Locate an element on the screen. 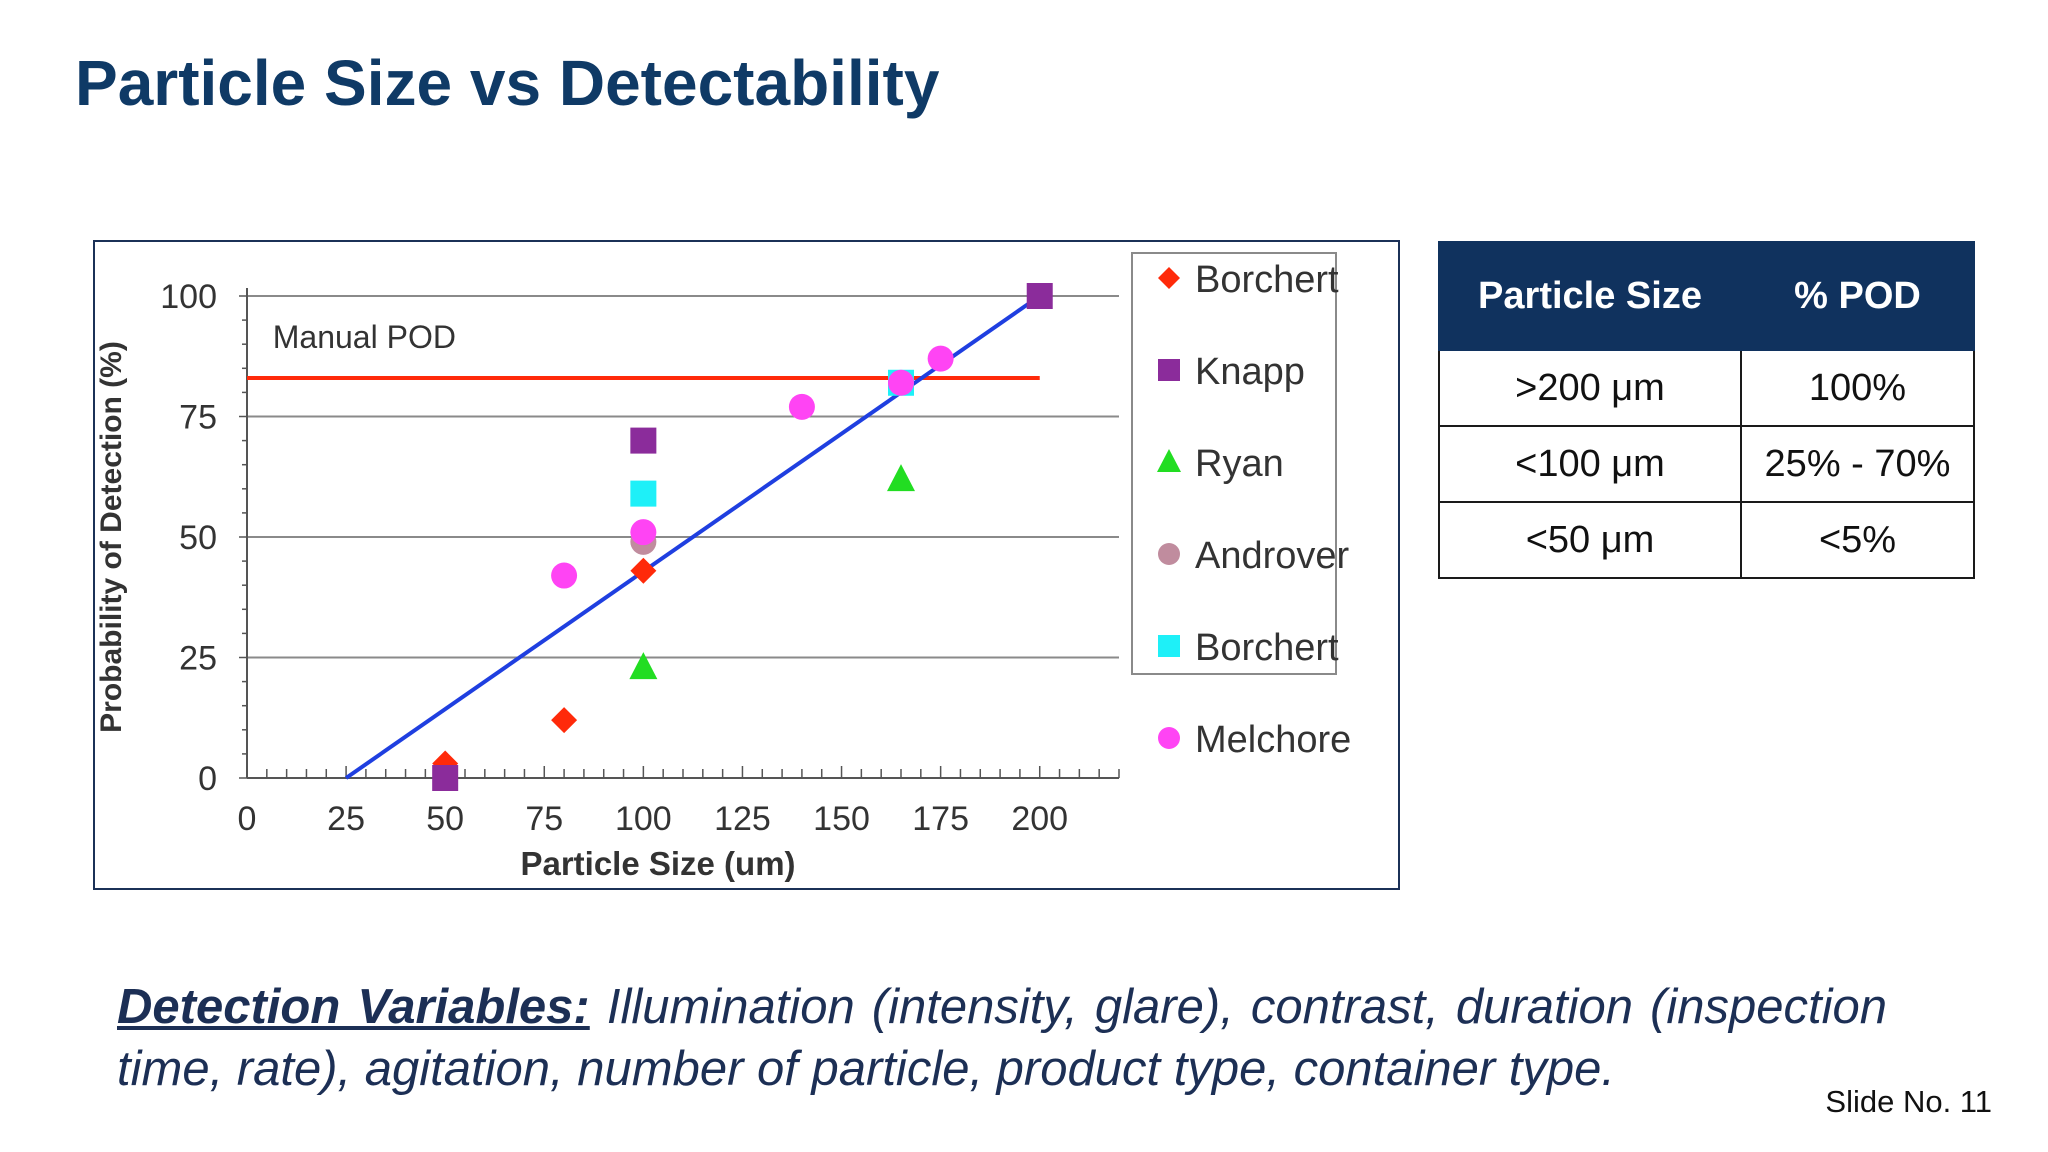 Image resolution: width=2048 pixels, height=1152 pixels. trend-line is located at coordinates (692, 537).